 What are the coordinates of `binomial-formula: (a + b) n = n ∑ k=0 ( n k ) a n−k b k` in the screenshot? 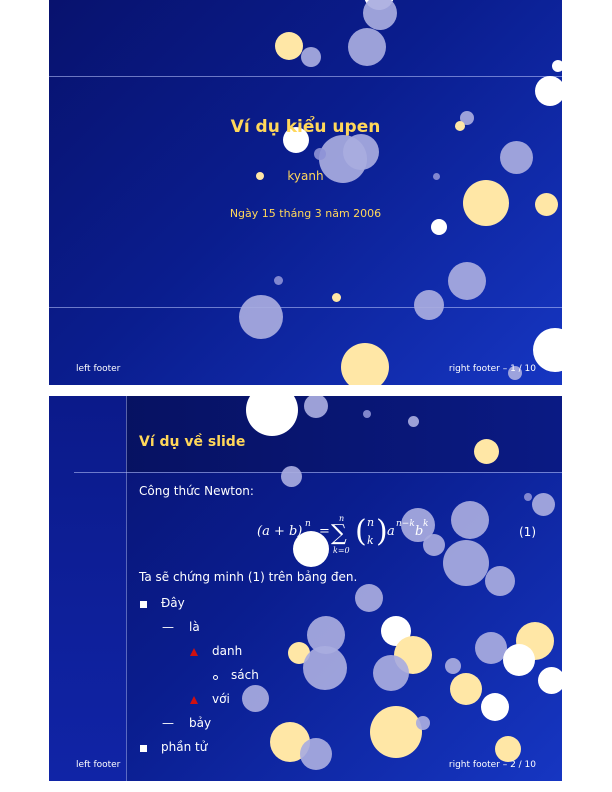 It's located at (343, 534).